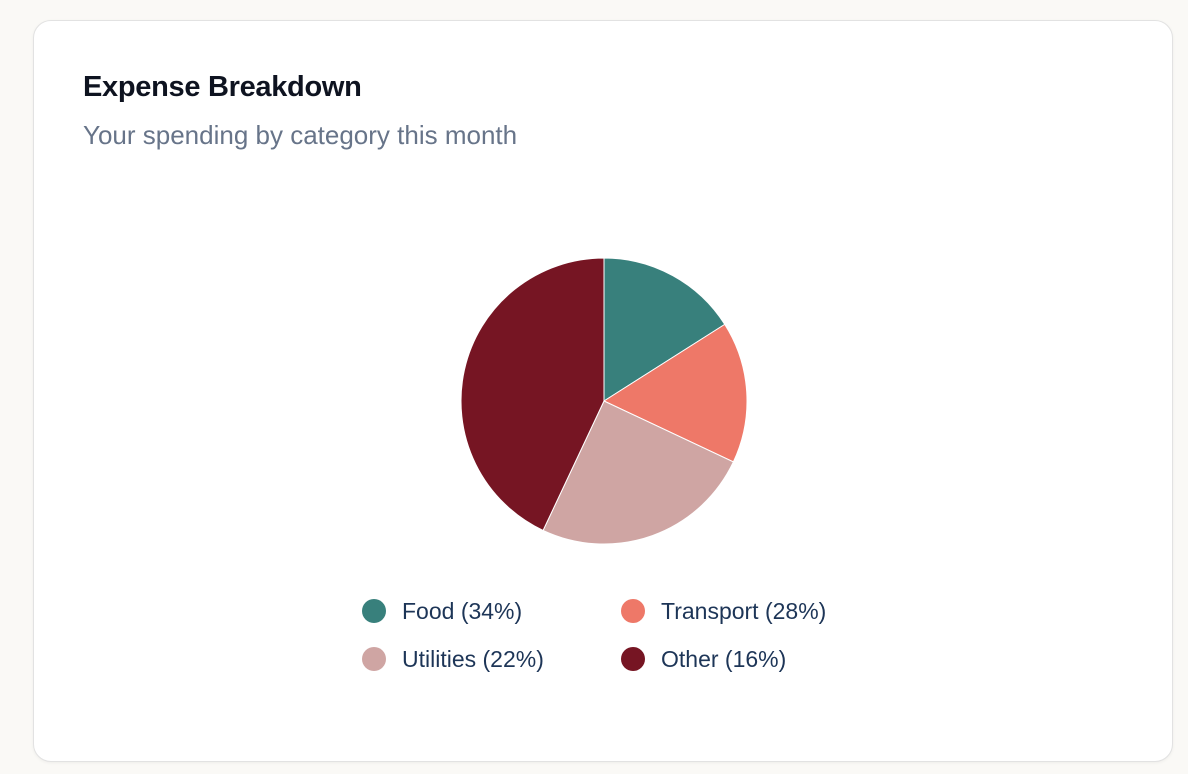 Image resolution: width=1188 pixels, height=774 pixels. Describe the element at coordinates (300, 135) in the screenshot. I see `card-subtitle: Your spending by category this month` at that location.